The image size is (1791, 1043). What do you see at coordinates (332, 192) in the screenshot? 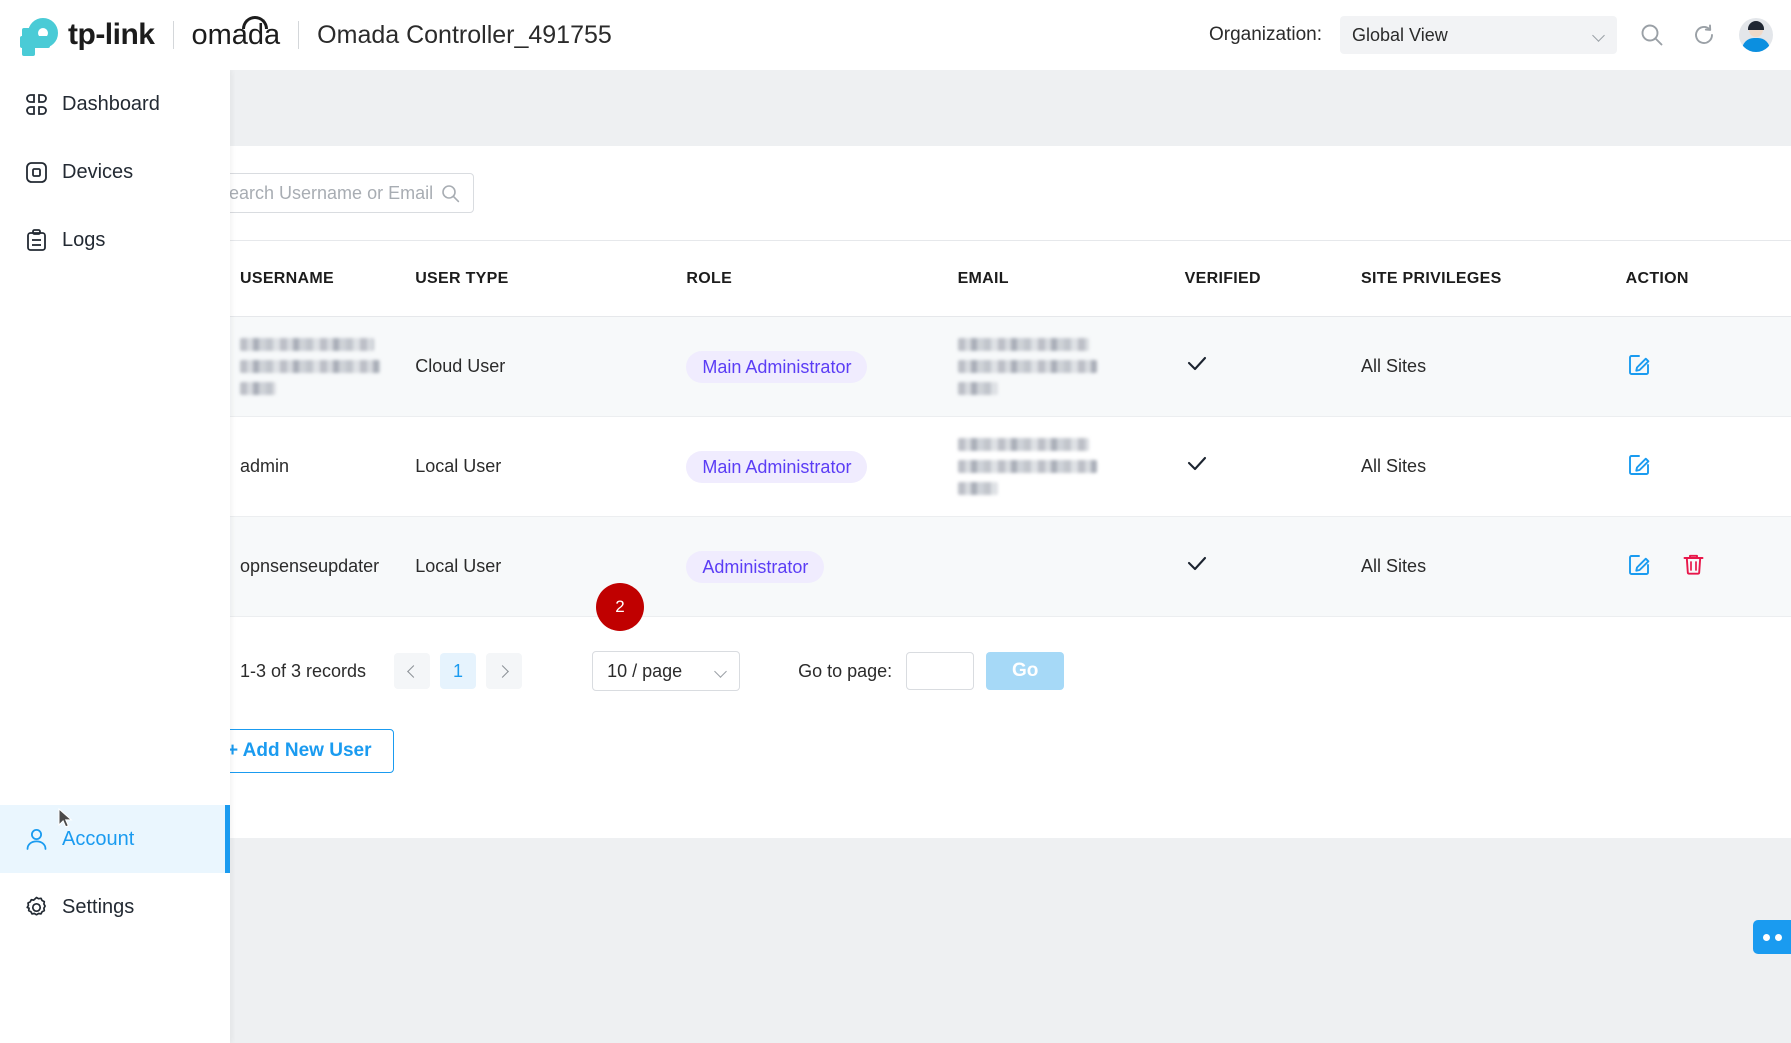
I see `search-placeholder: Search Username or Email` at bounding box center [332, 192].